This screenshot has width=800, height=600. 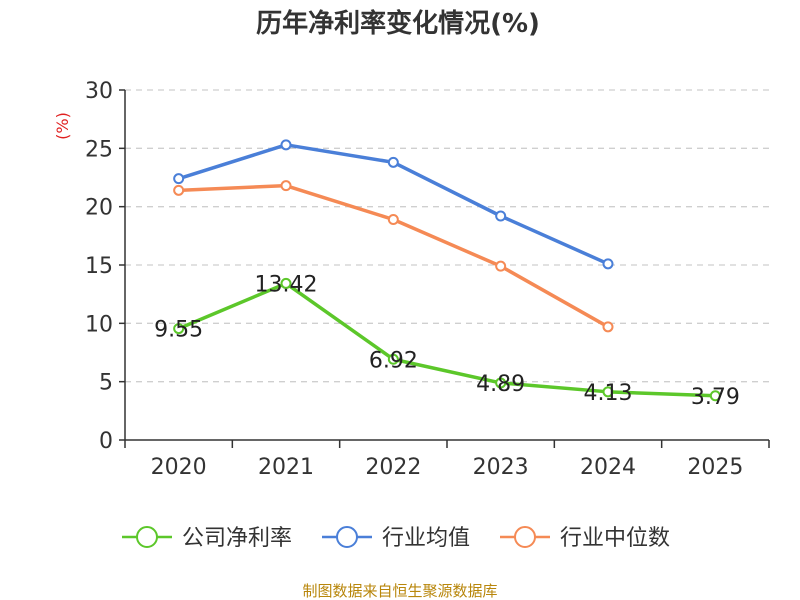 I want to click on data-point-0-2024, so click(x=608, y=392).